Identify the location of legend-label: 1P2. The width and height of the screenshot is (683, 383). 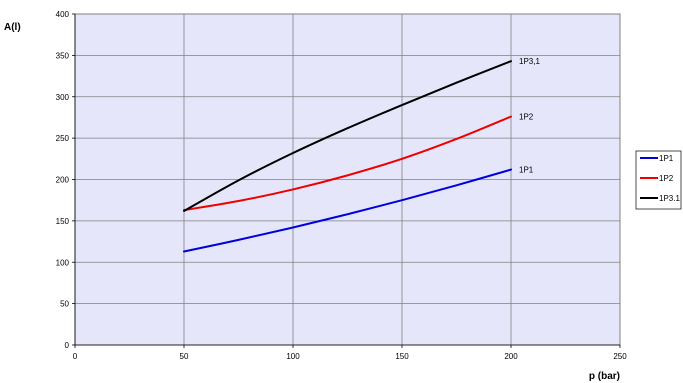
(666, 178).